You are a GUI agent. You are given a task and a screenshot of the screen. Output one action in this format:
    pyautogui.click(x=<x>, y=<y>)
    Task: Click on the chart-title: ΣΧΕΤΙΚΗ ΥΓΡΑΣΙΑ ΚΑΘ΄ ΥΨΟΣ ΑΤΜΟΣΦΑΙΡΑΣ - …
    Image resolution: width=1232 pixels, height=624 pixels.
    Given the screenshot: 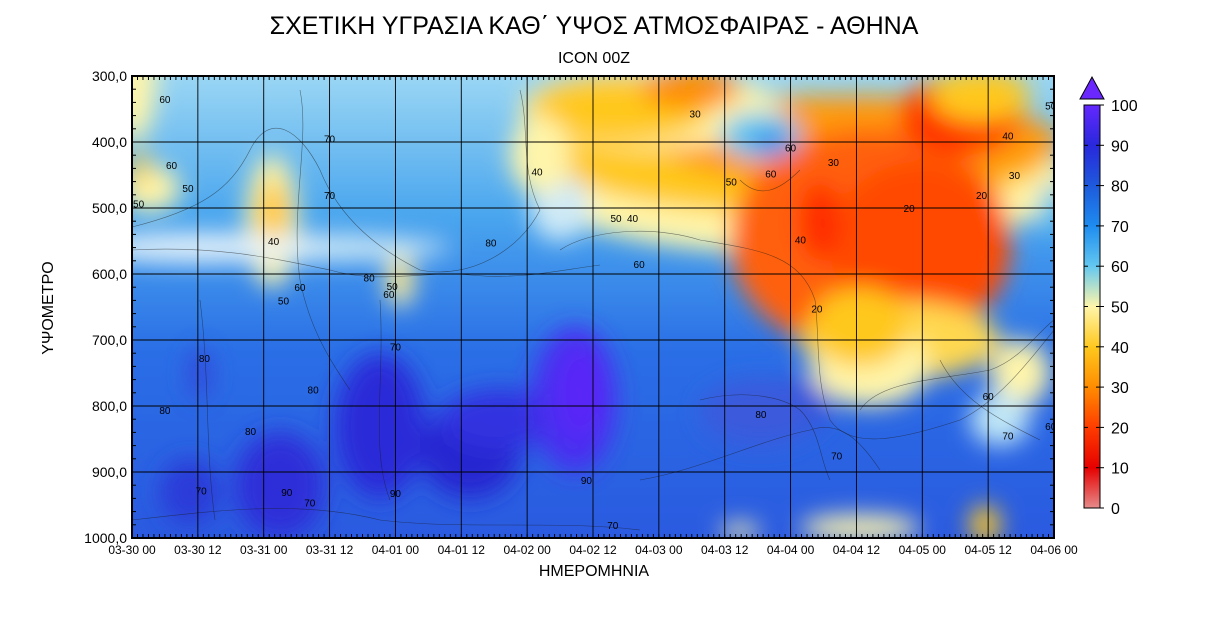 What is the action you would take?
    pyautogui.click(x=594, y=26)
    